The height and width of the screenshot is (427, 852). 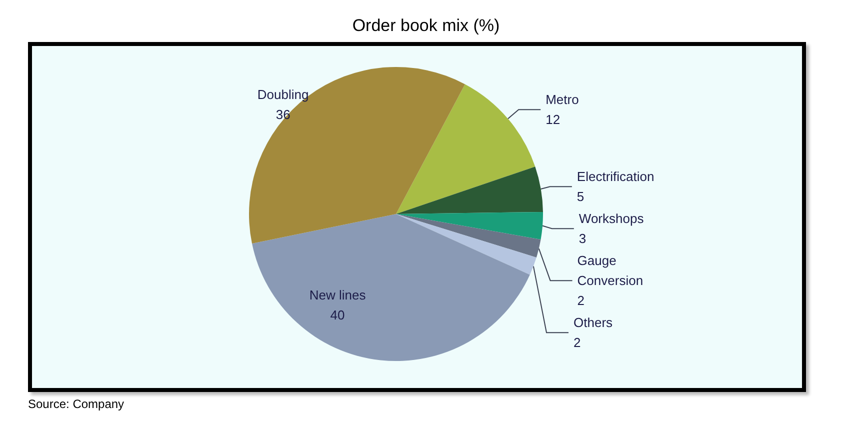 I want to click on slice-label: Electrification, so click(x=615, y=176).